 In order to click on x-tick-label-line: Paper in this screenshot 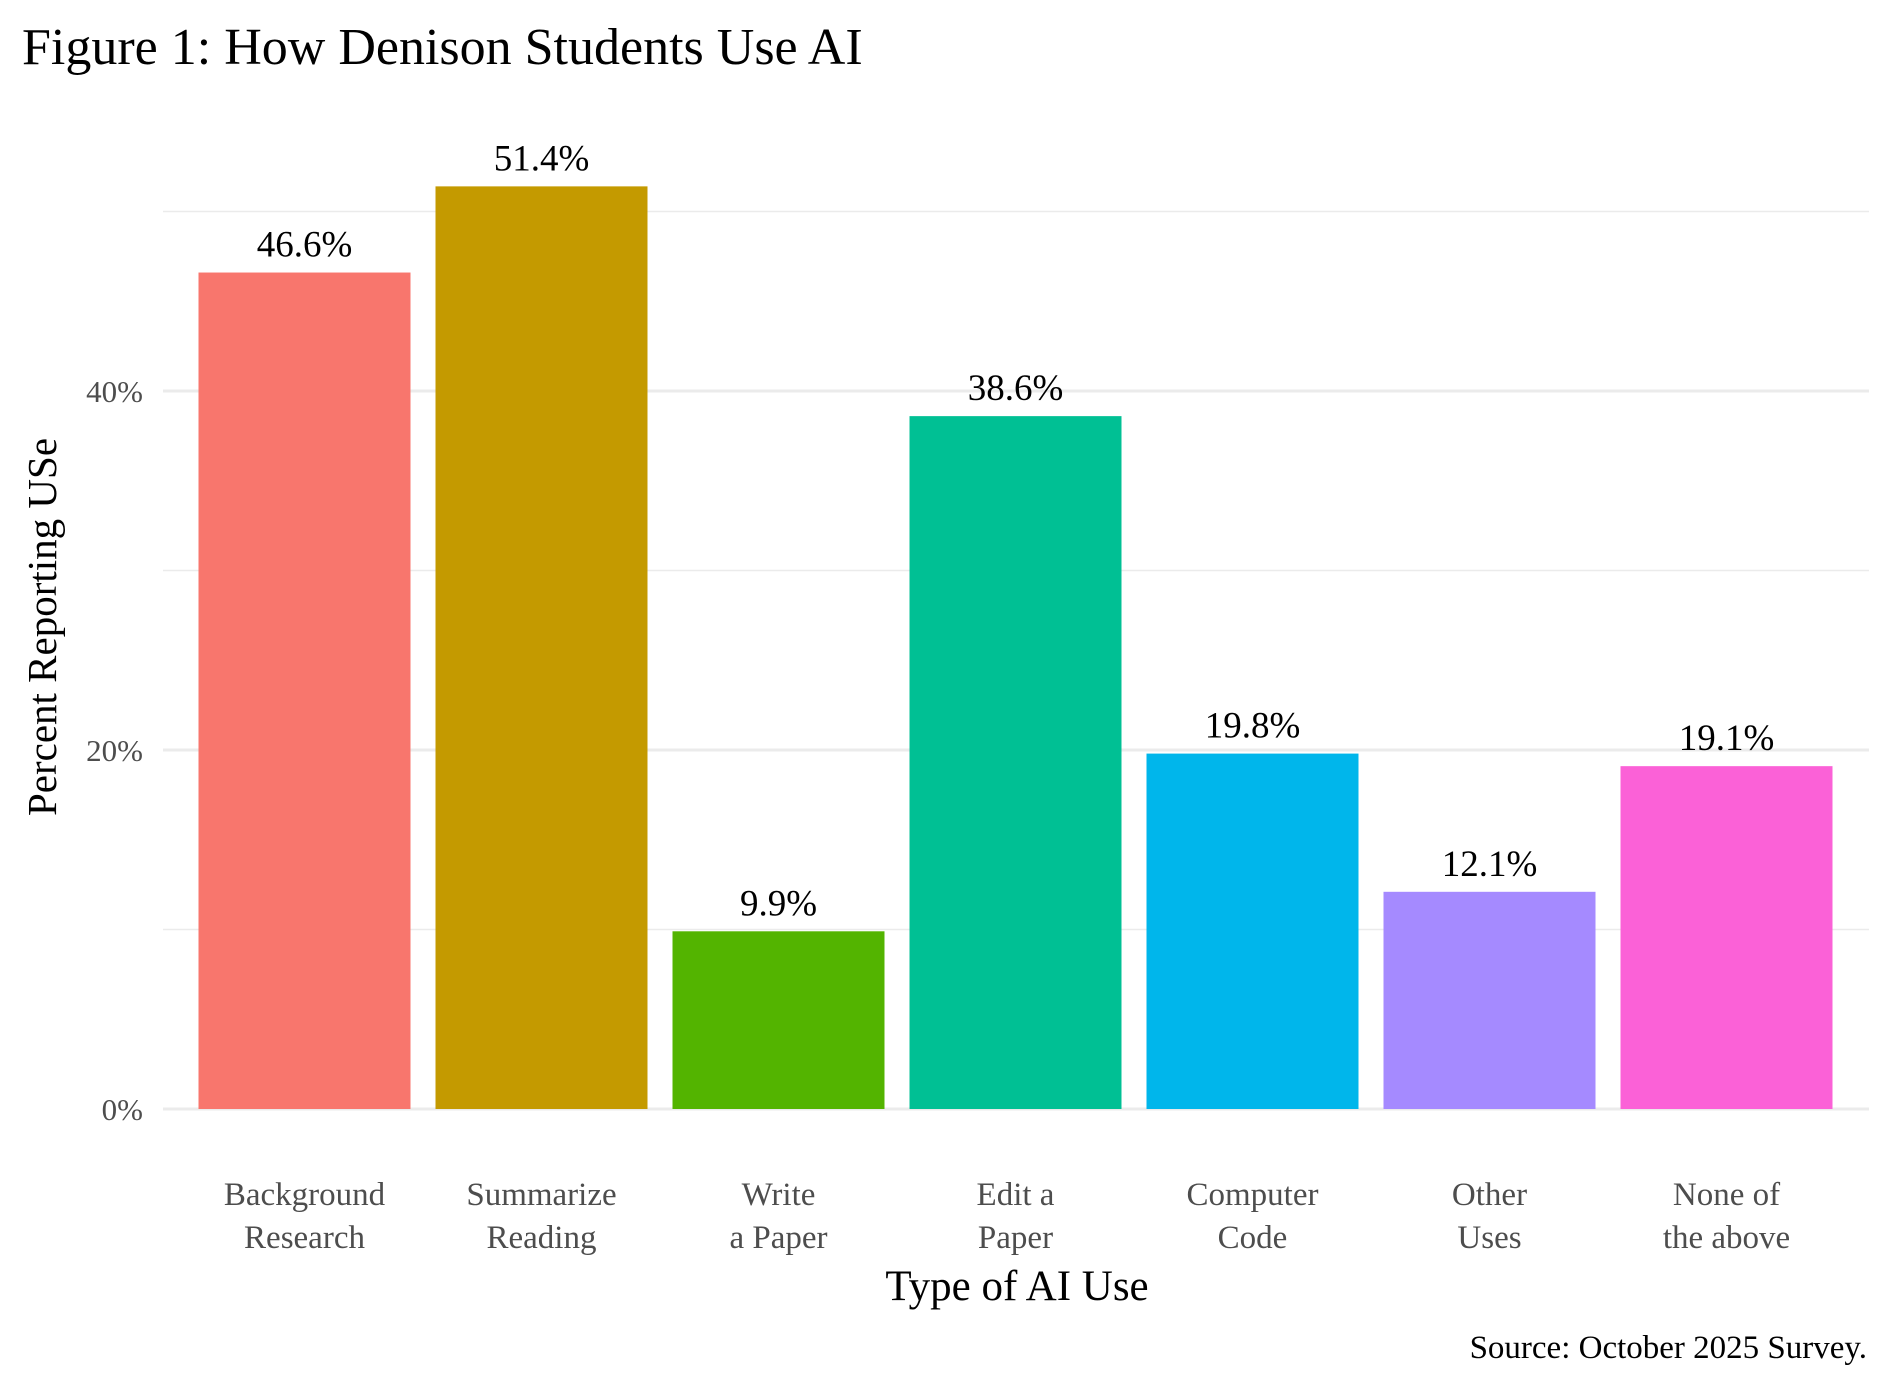, I will do `click(1015, 1238)`.